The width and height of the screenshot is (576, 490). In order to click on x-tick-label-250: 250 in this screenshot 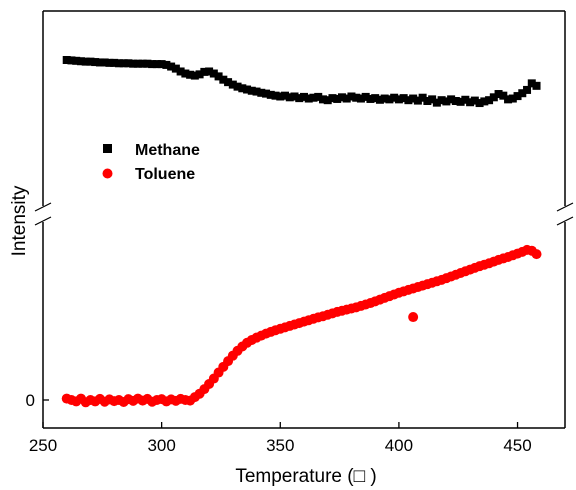, I will do `click(43, 445)`.